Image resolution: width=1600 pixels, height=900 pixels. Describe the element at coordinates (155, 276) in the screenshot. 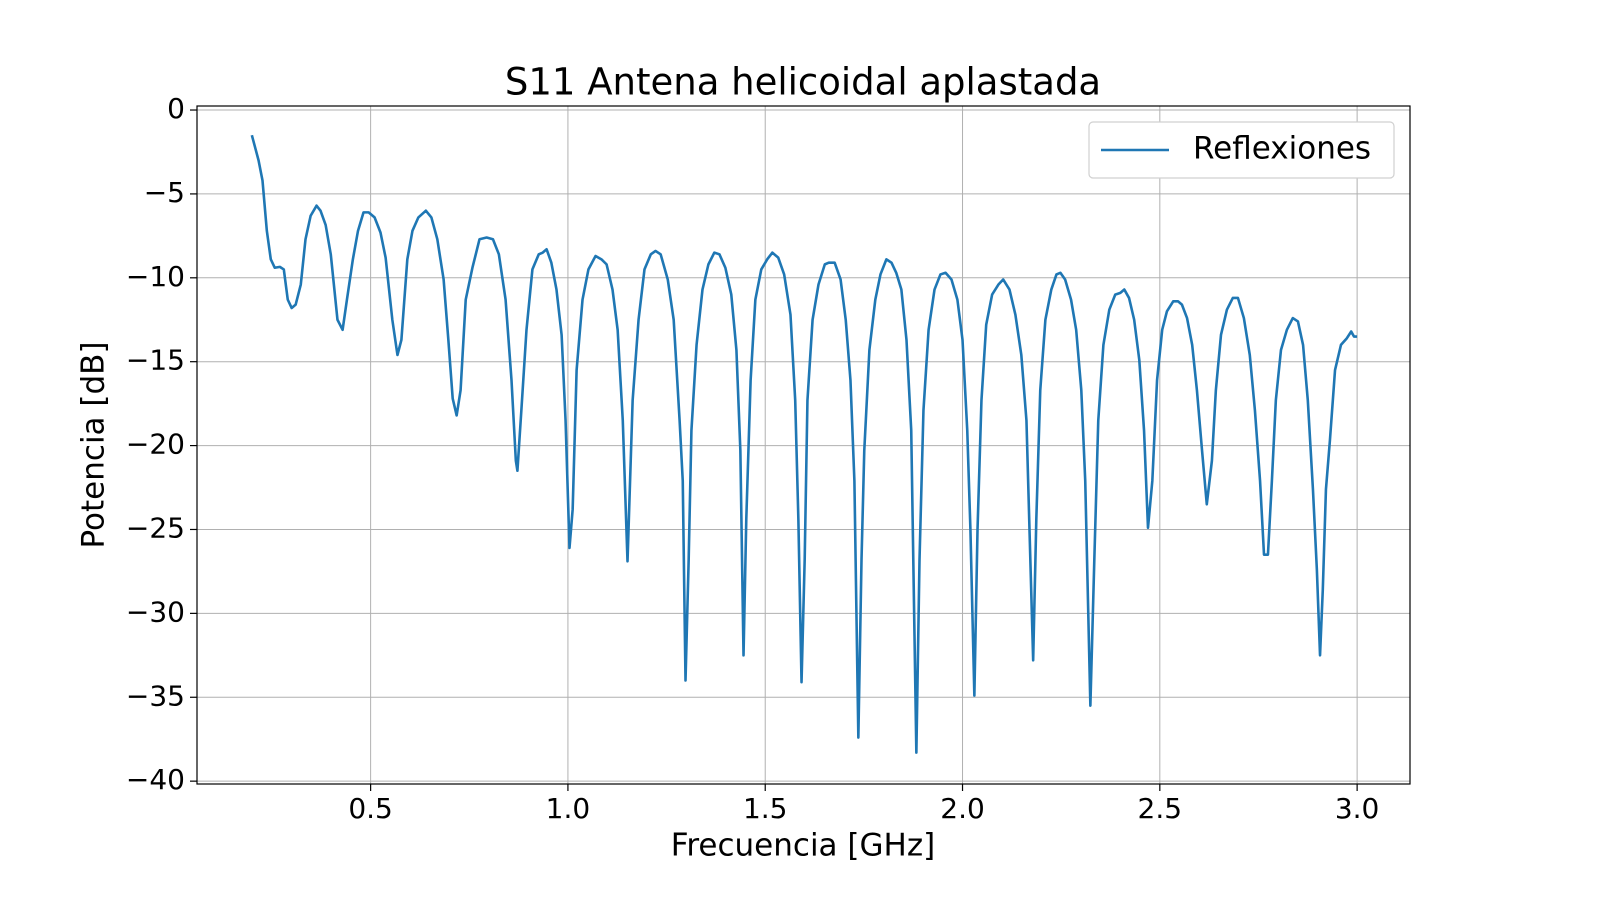

I see `y-tick-label: −10` at that location.